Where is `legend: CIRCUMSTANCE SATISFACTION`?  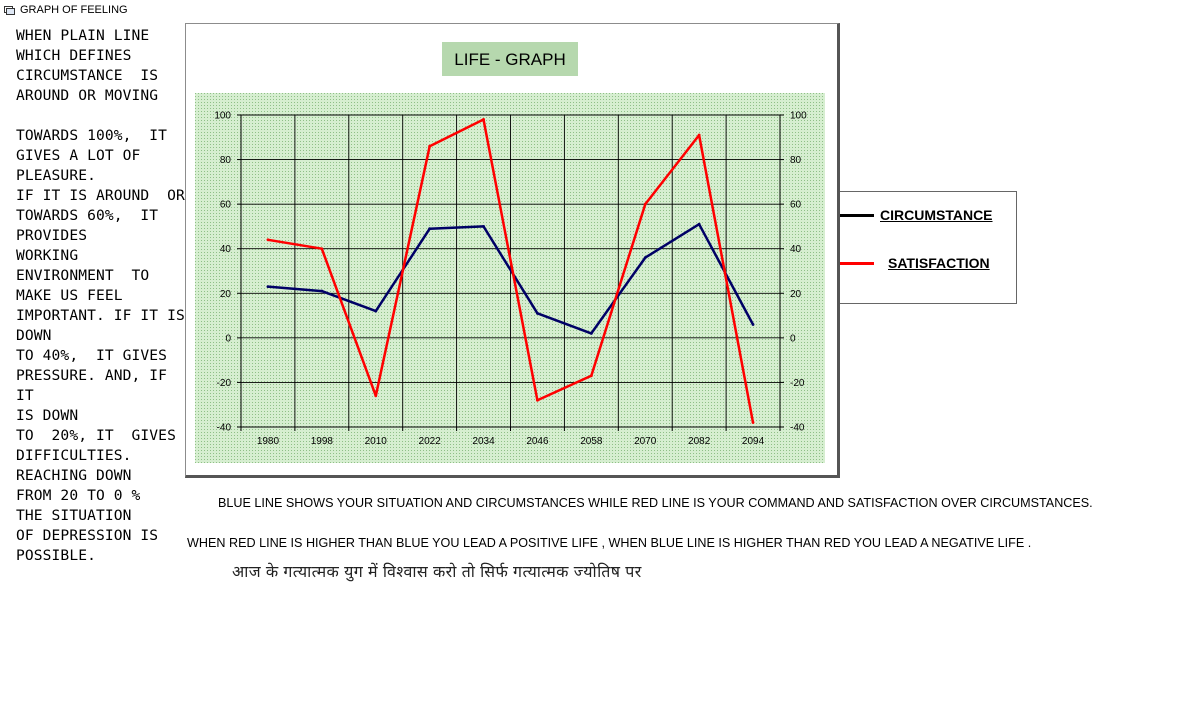
legend: CIRCUMSTANCE SATISFACTION is located at coordinates (928, 247).